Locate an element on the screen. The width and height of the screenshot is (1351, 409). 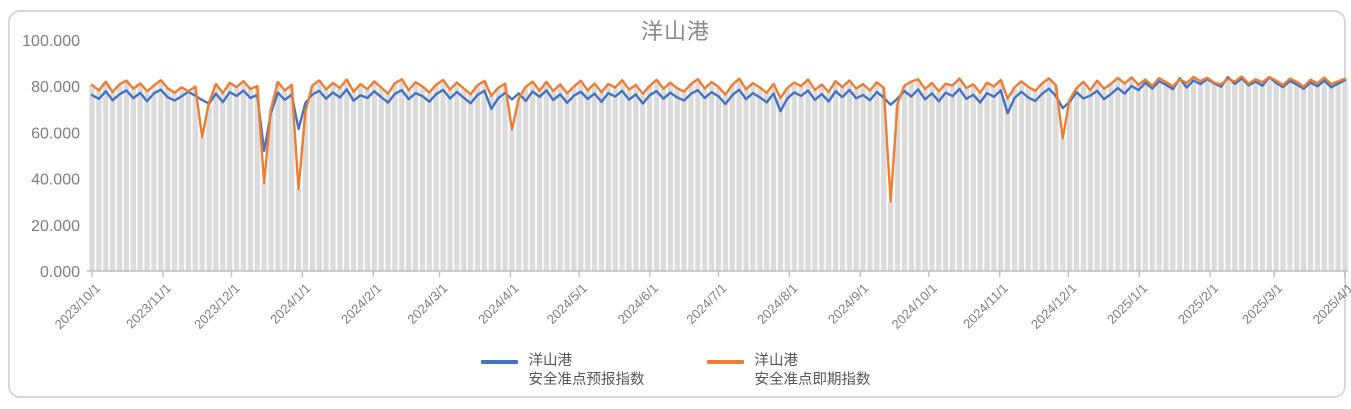
svg-text: 2024/5/1 is located at coordinates (567, 304).